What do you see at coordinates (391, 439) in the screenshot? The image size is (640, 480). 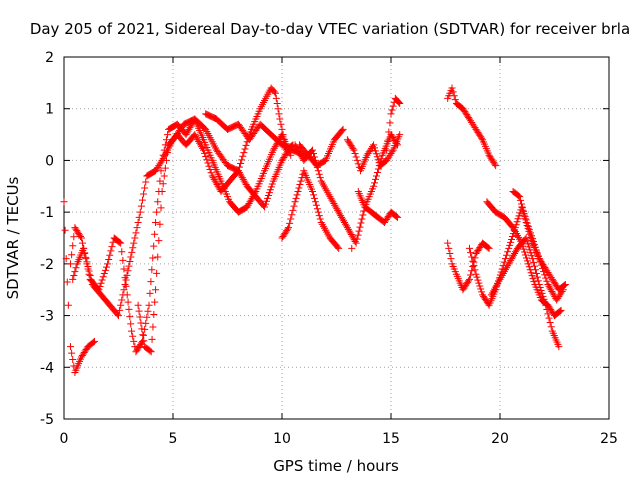 I see `x-tick-label: 15` at bounding box center [391, 439].